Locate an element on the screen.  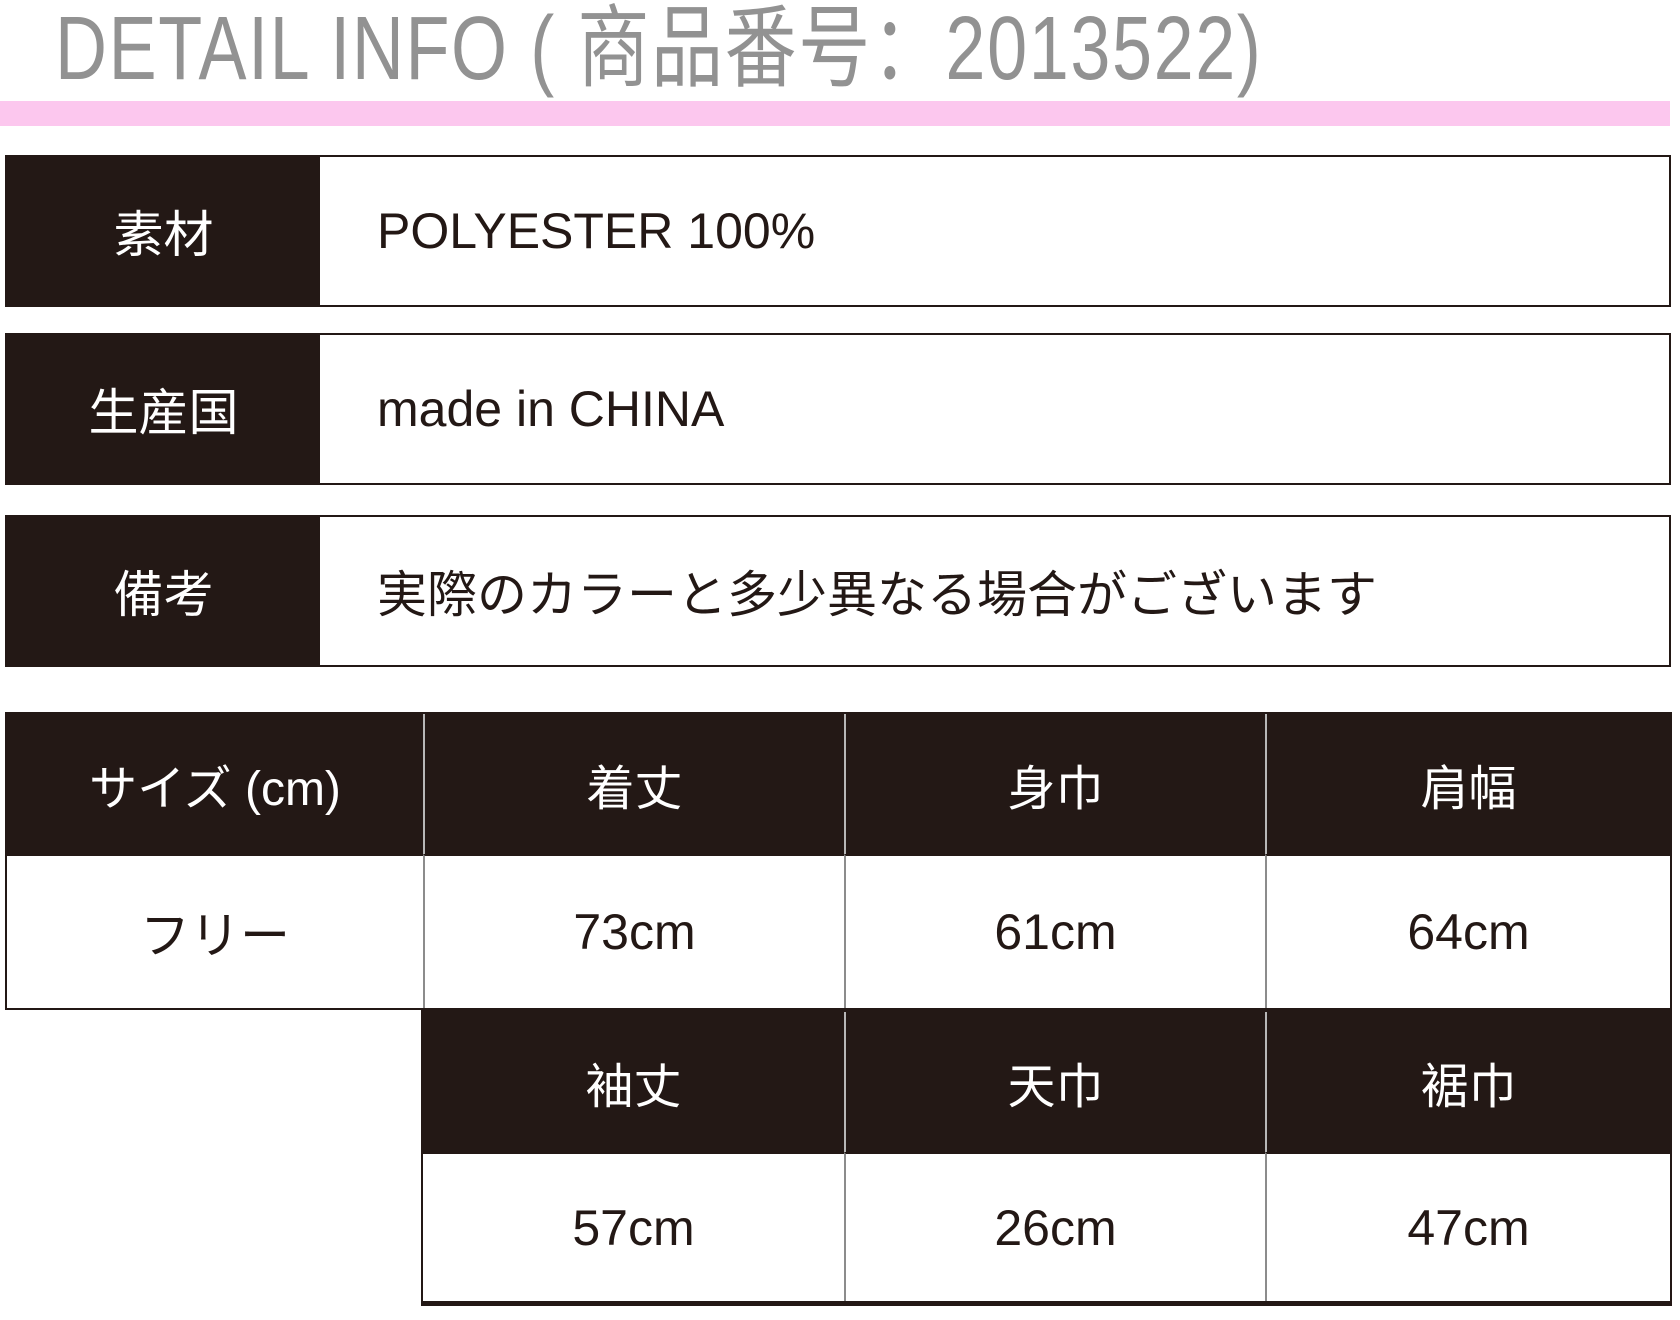
info-row-notes: 備考 実際のカラーと多少異なる場合がございます is located at coordinates (838, 591).